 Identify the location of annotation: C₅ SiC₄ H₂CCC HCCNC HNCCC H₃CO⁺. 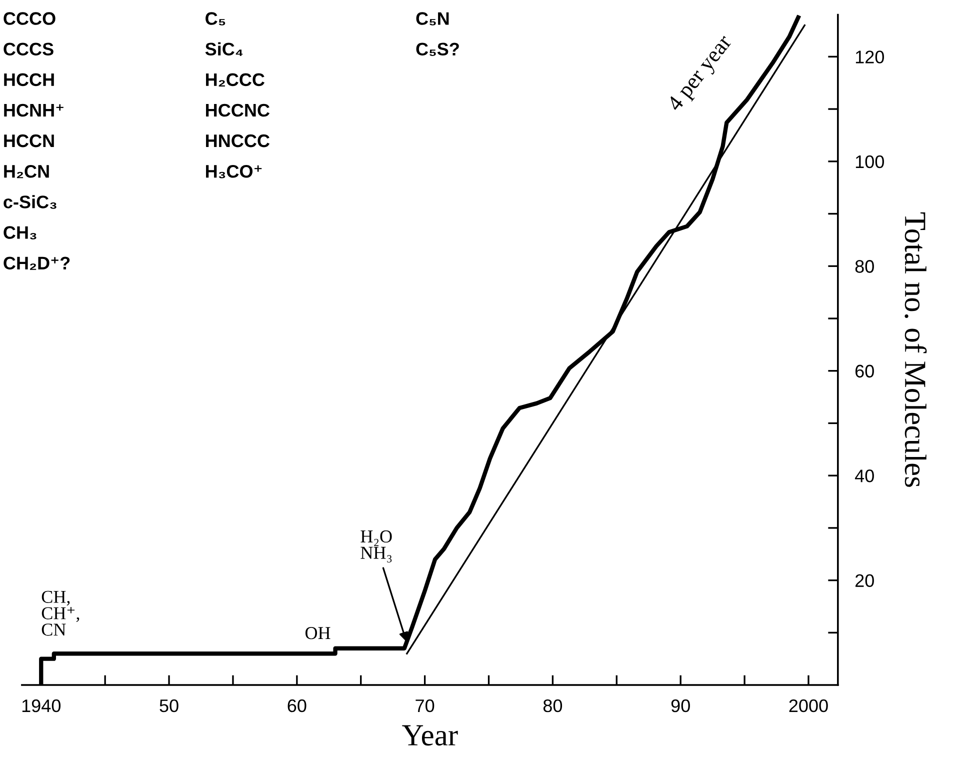
(237, 95).